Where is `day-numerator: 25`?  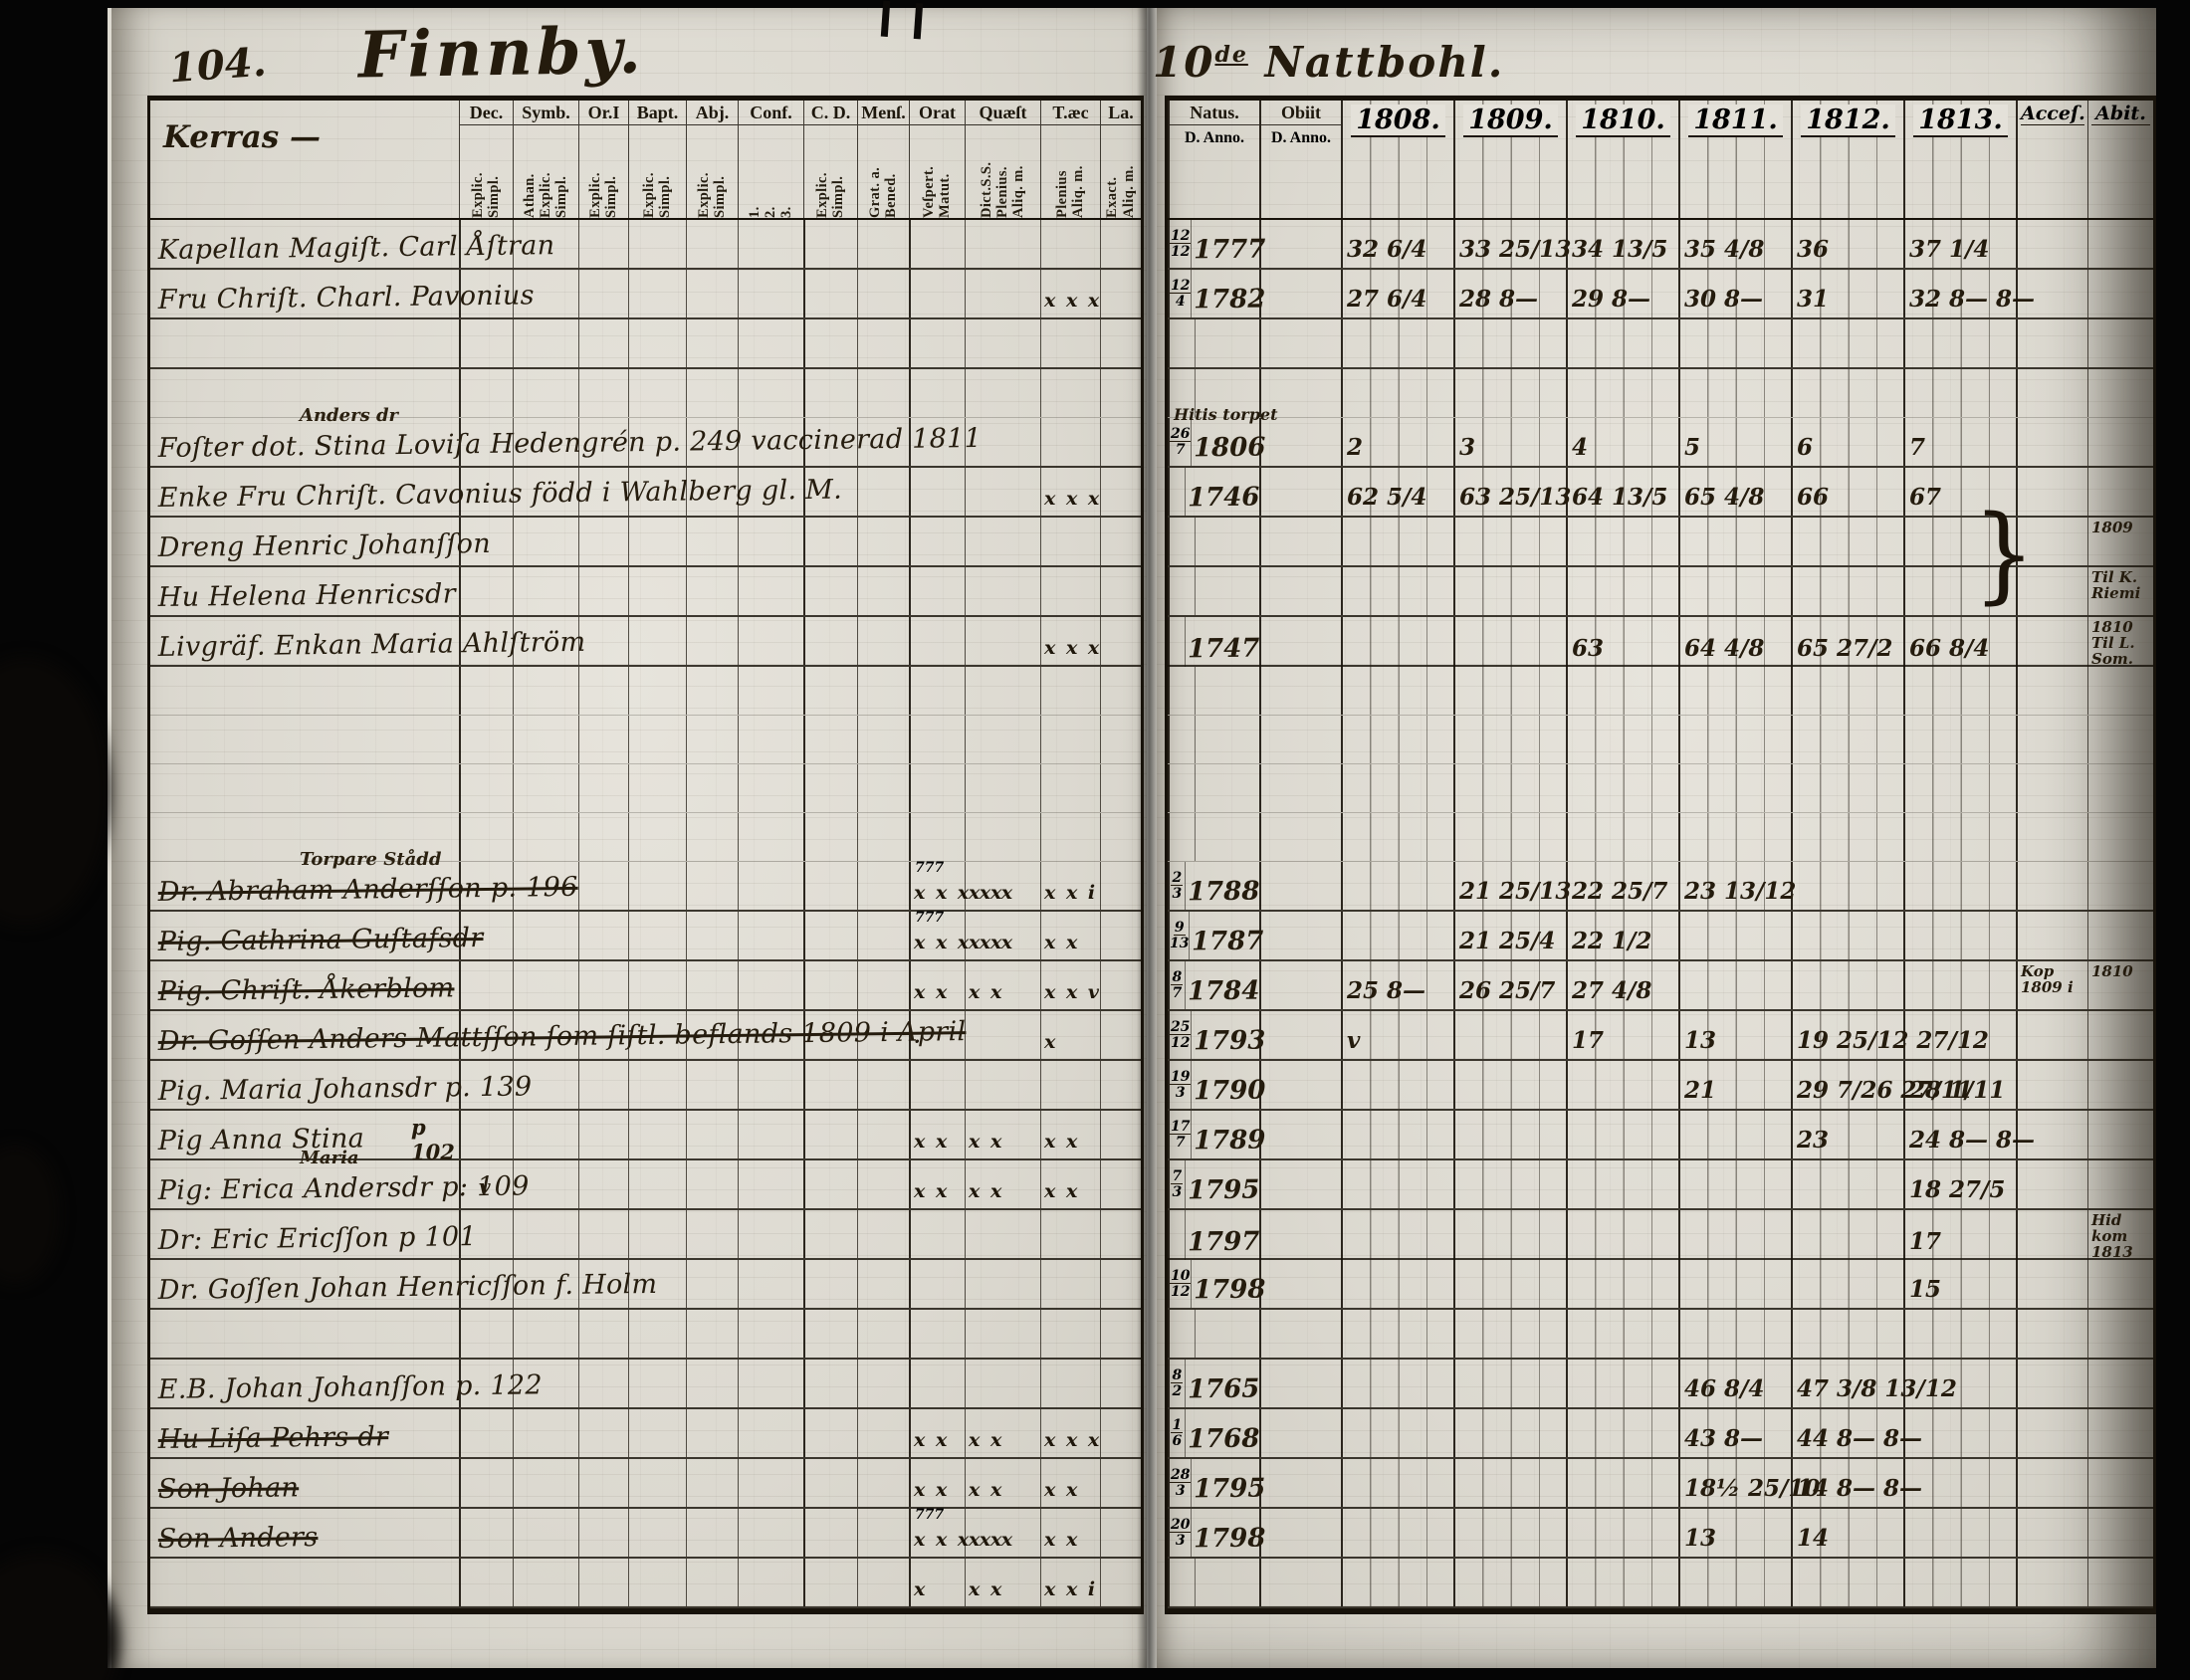 day-numerator: 25 is located at coordinates (1181, 1027).